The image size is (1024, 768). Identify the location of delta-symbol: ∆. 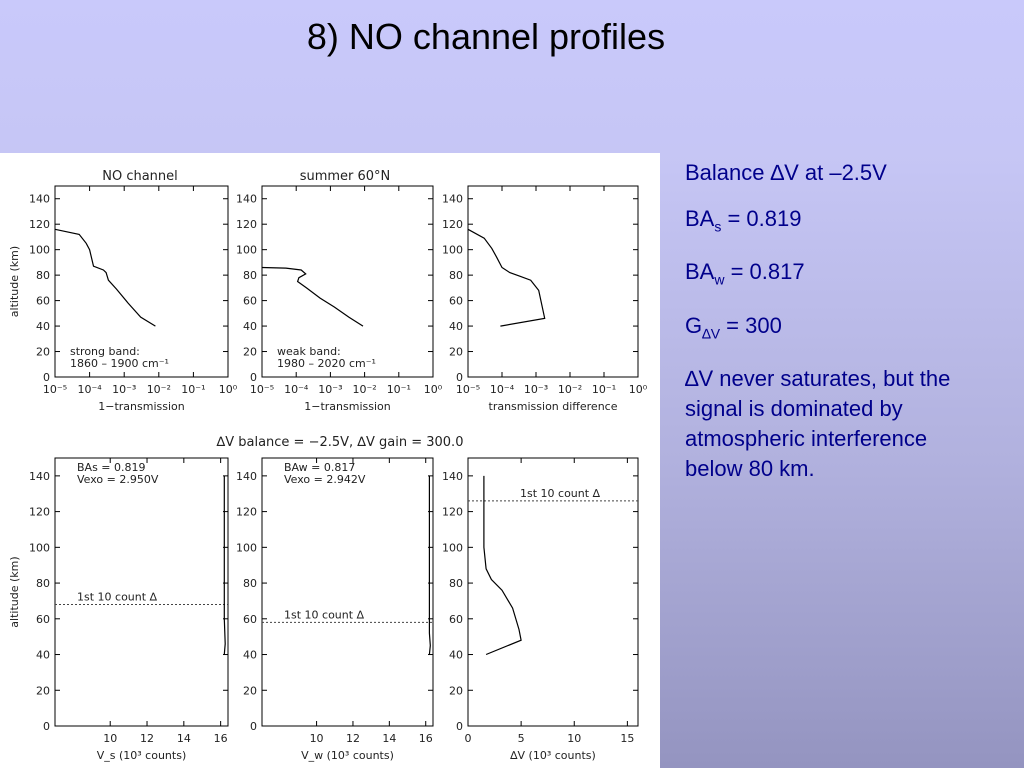
(692, 379).